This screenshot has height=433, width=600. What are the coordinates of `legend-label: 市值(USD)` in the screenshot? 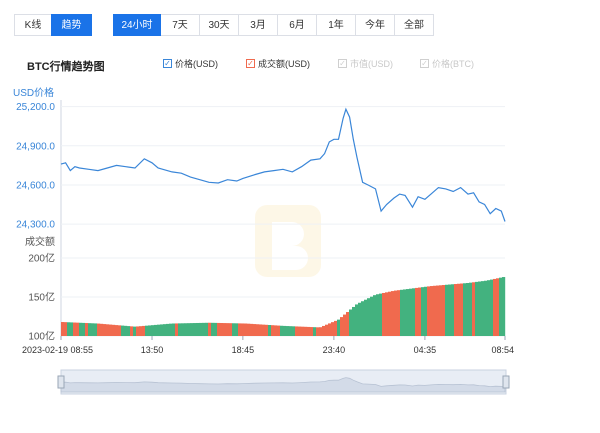 It's located at (371, 64).